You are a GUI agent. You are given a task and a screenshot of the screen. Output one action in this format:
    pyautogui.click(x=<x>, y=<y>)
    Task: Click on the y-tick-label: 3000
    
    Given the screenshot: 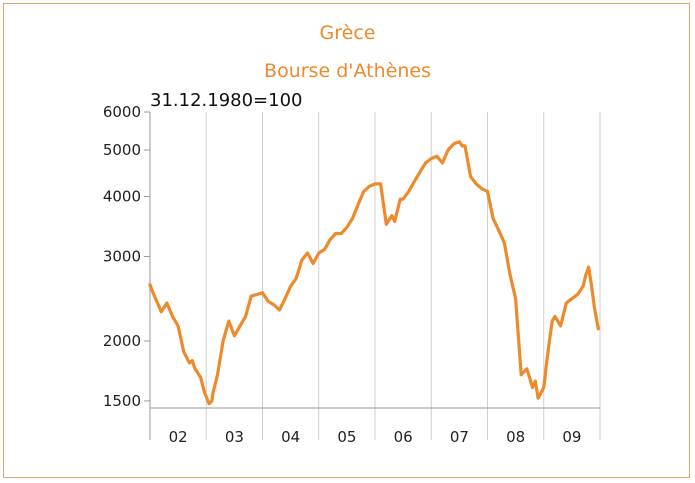 What is the action you would take?
    pyautogui.click(x=122, y=256)
    